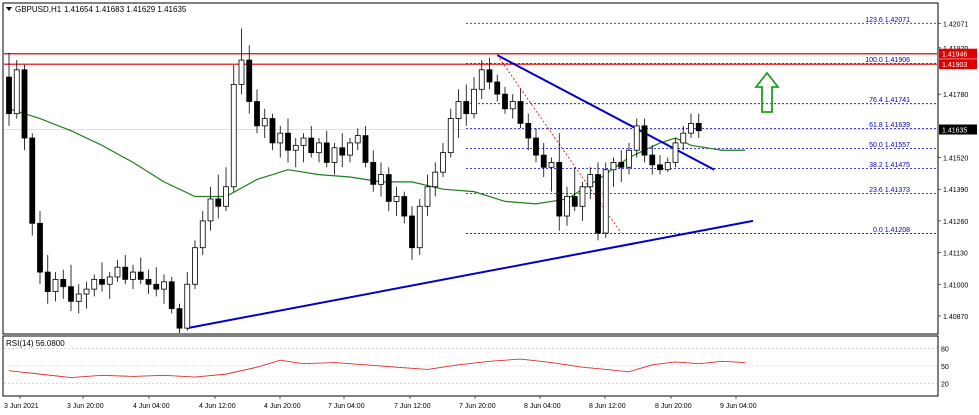 The image size is (979, 415). I want to click on fib-label: 76.4 1.41741, so click(889, 100).